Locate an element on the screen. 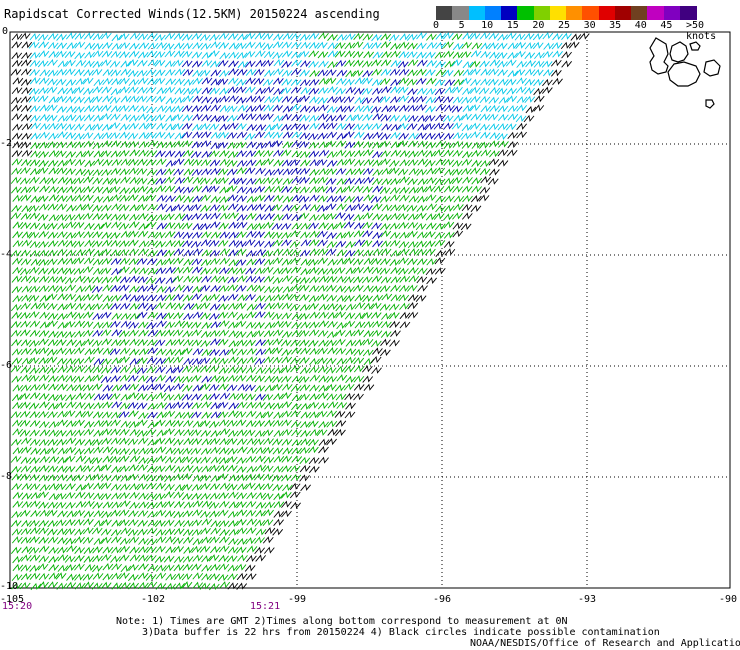  colorbar-swatch is located at coordinates (558, 13).